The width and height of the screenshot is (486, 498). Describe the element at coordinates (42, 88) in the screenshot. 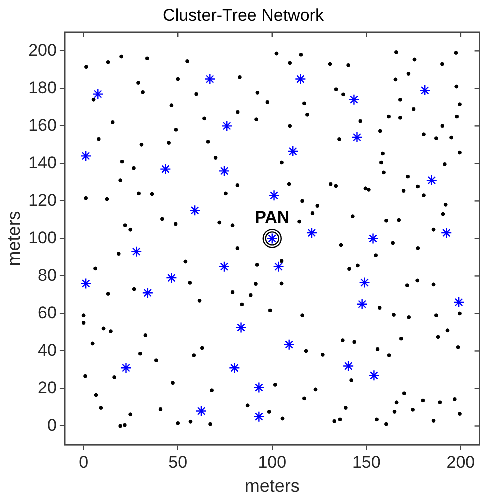

I see `y-tick-label: 180` at that location.